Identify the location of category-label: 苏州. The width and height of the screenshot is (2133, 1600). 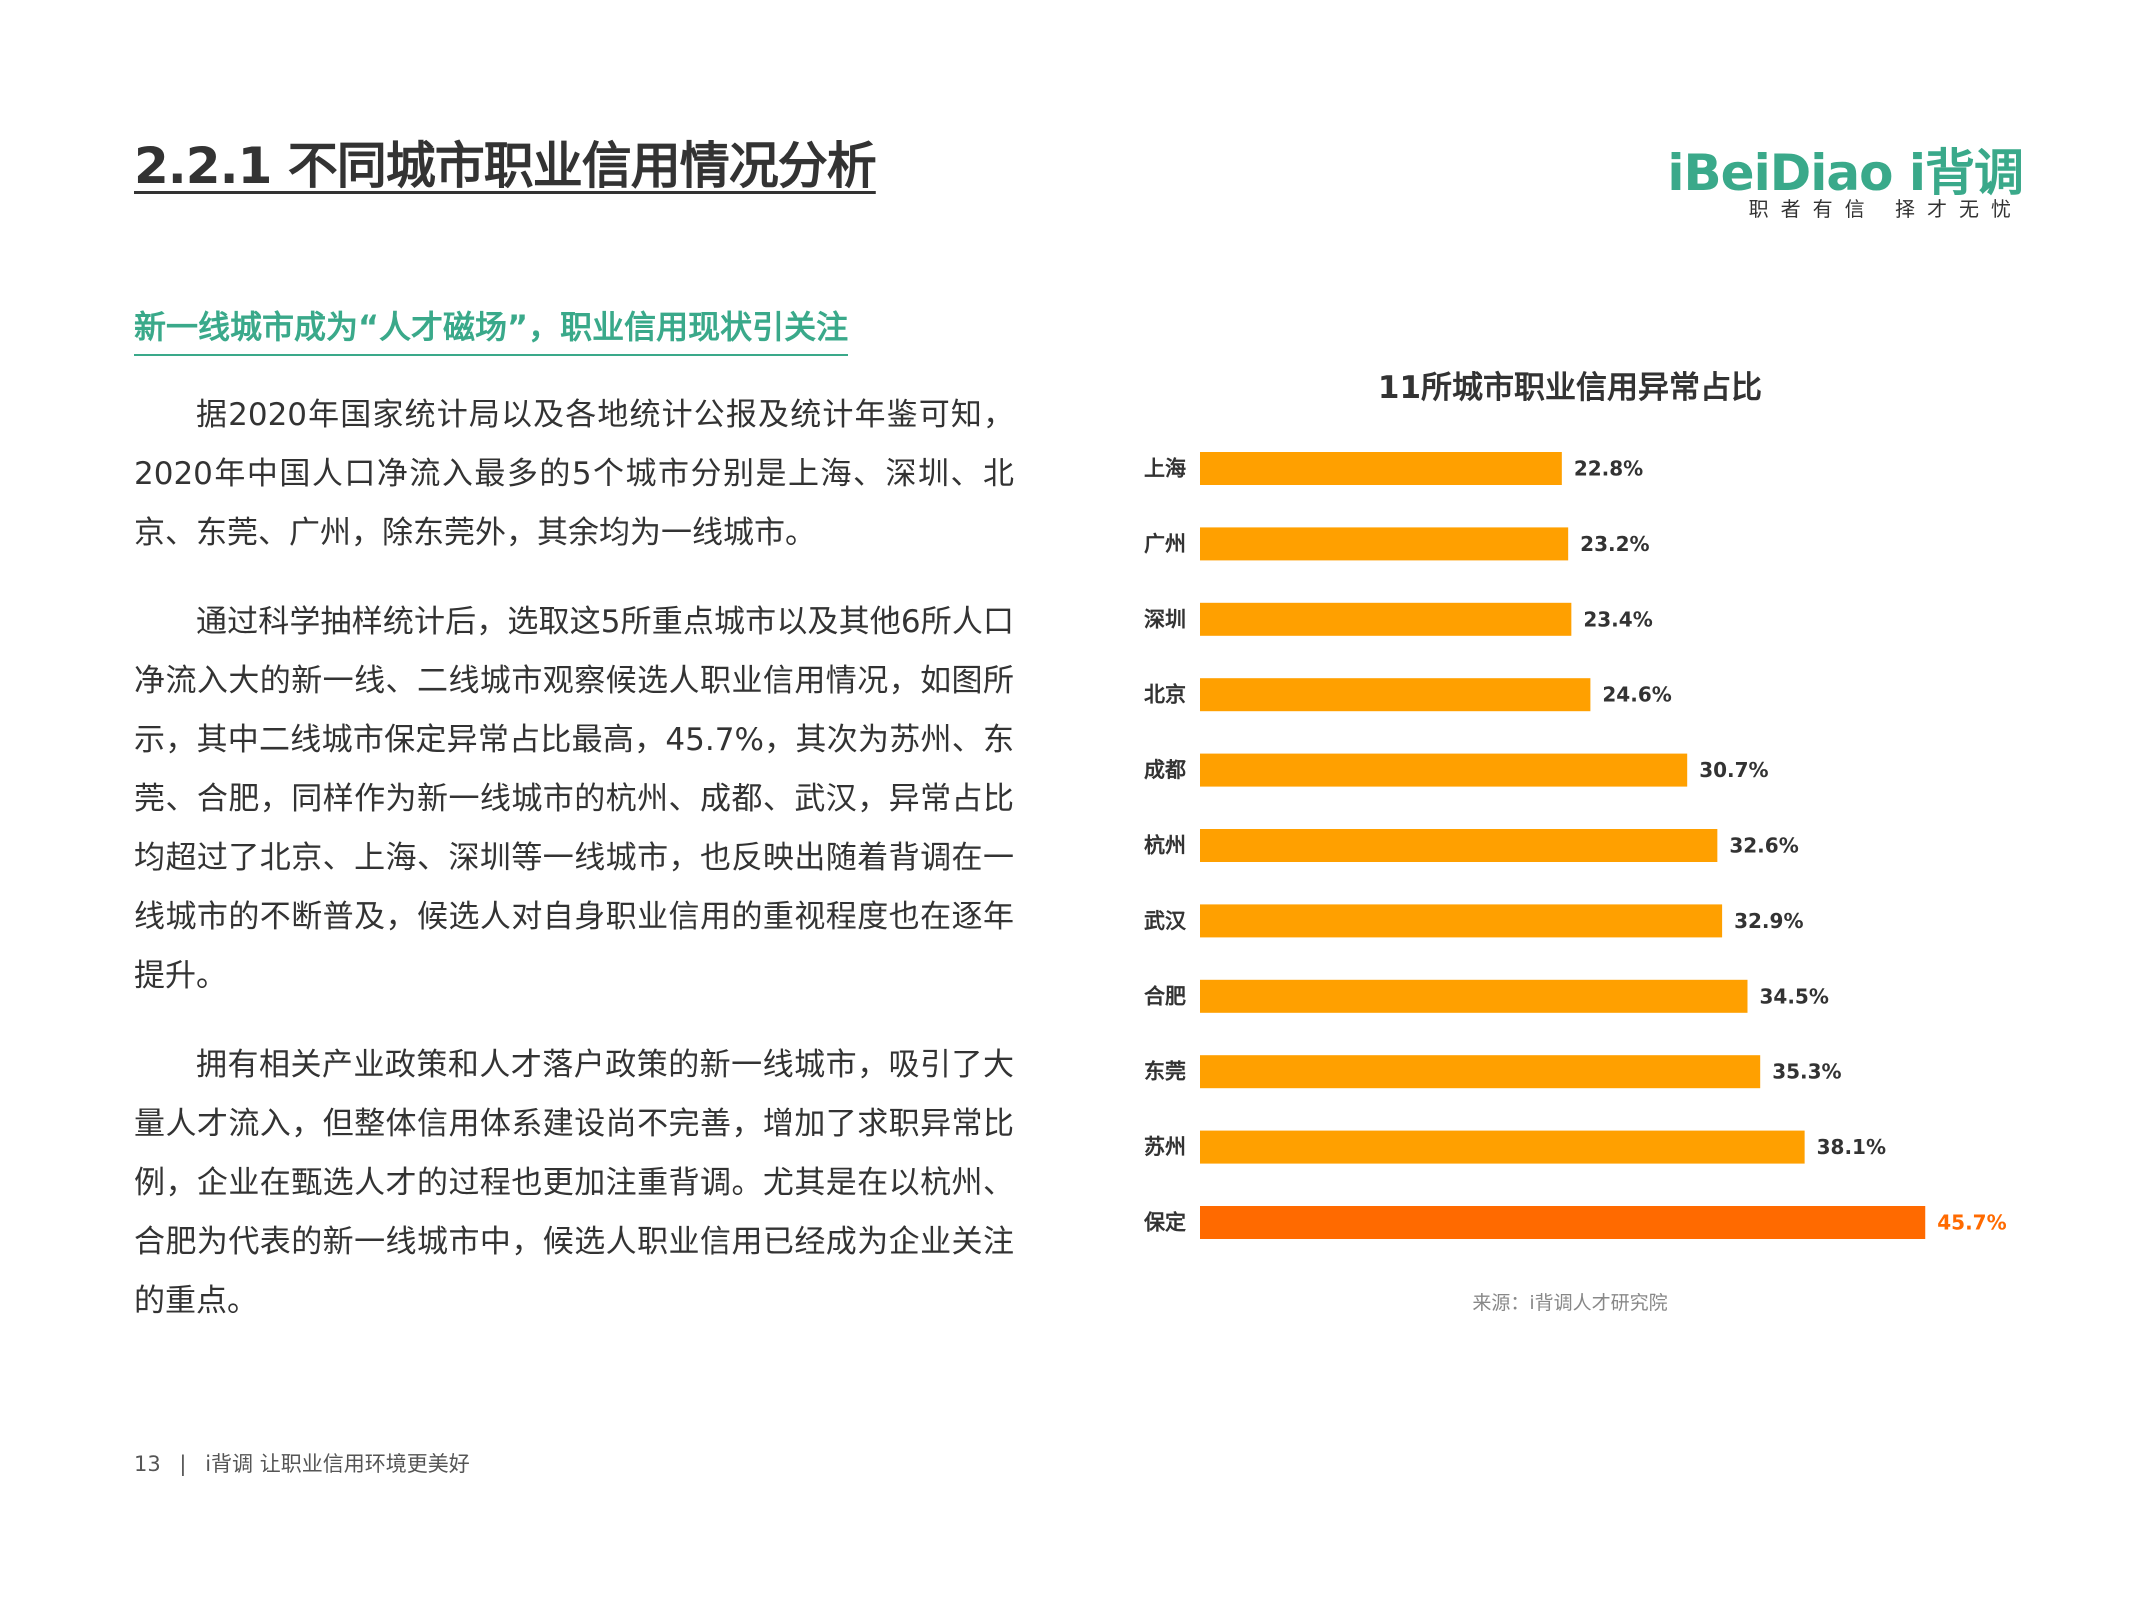
(1165, 1147).